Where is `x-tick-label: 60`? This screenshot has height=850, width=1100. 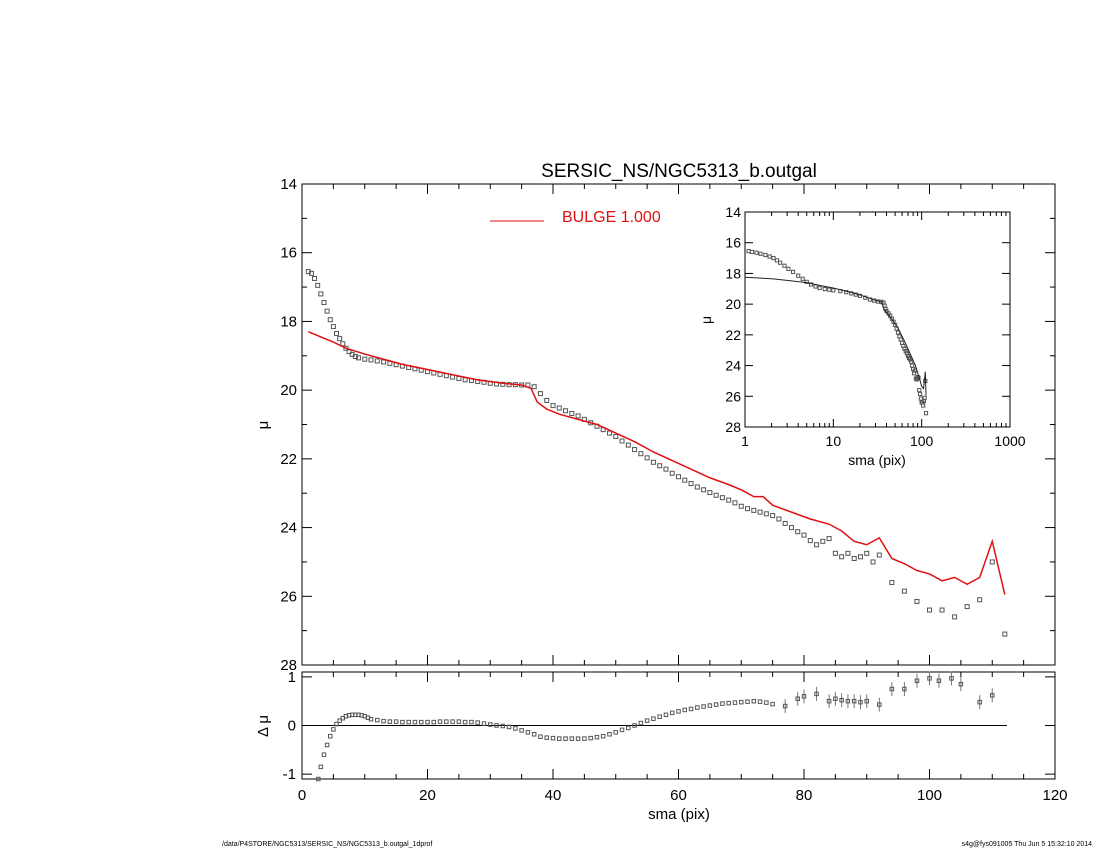 x-tick-label: 60 is located at coordinates (678, 795).